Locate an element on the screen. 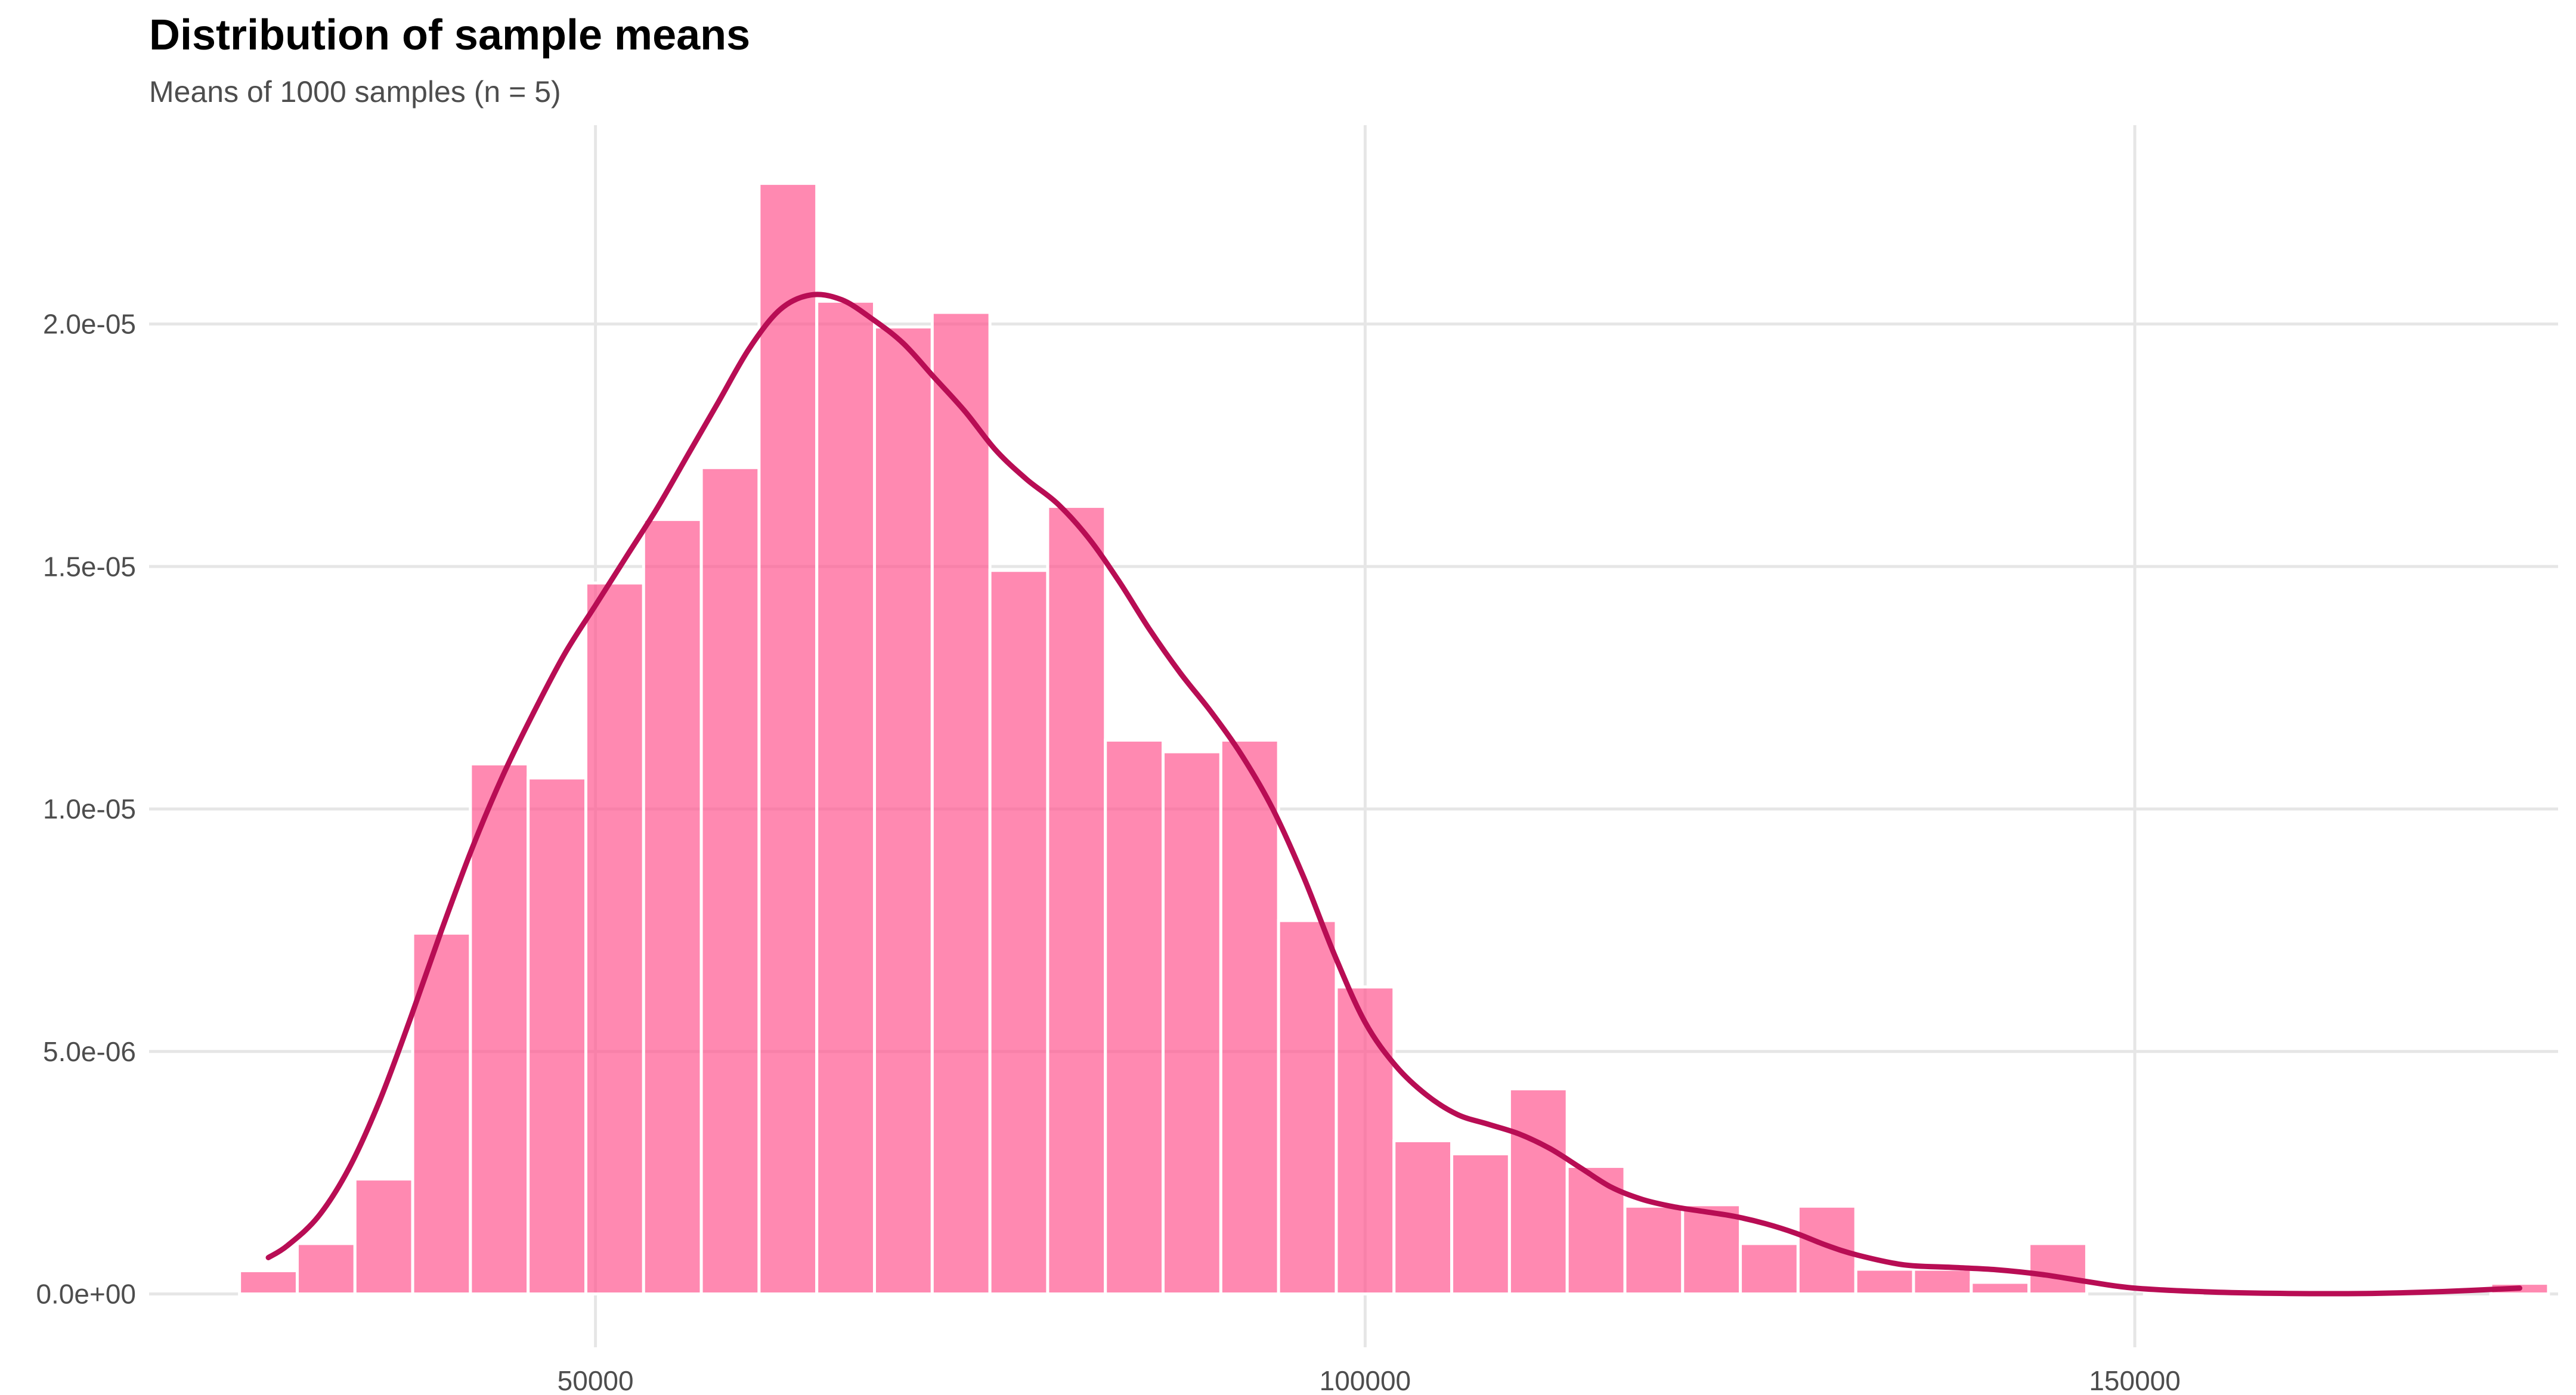 This screenshot has width=2576, height=1395. y-tick-label: 2.0e-05 is located at coordinates (90, 324).